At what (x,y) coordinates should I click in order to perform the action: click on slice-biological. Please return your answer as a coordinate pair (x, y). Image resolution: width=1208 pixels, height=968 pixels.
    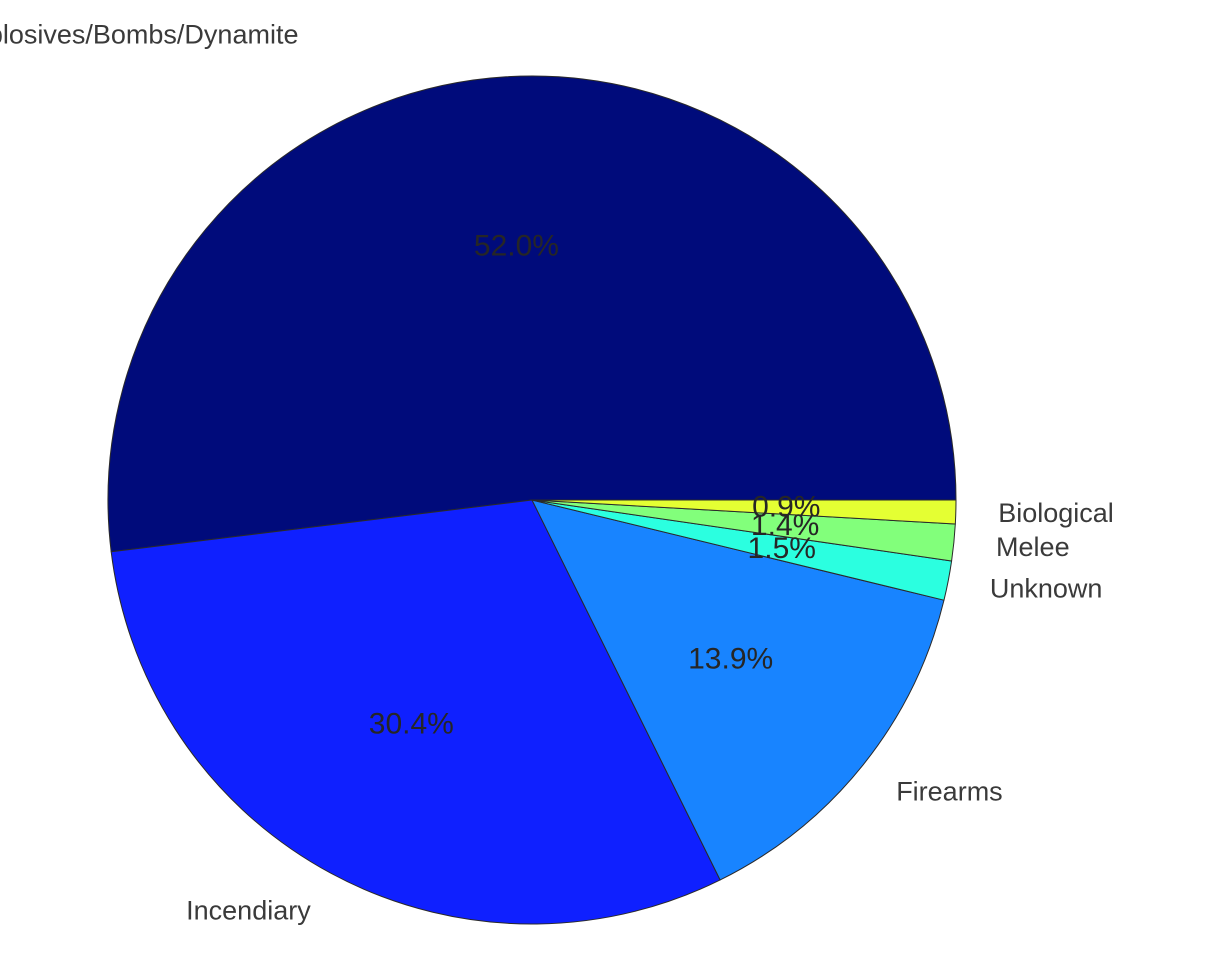
    Looking at the image, I should click on (744, 512).